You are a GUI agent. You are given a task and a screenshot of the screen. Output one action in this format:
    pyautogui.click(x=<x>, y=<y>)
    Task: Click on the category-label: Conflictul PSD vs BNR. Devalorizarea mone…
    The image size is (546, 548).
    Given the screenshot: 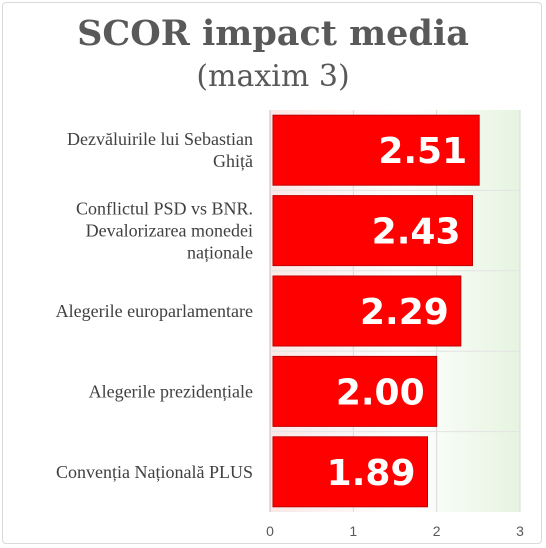 What is the action you would take?
    pyautogui.click(x=164, y=231)
    